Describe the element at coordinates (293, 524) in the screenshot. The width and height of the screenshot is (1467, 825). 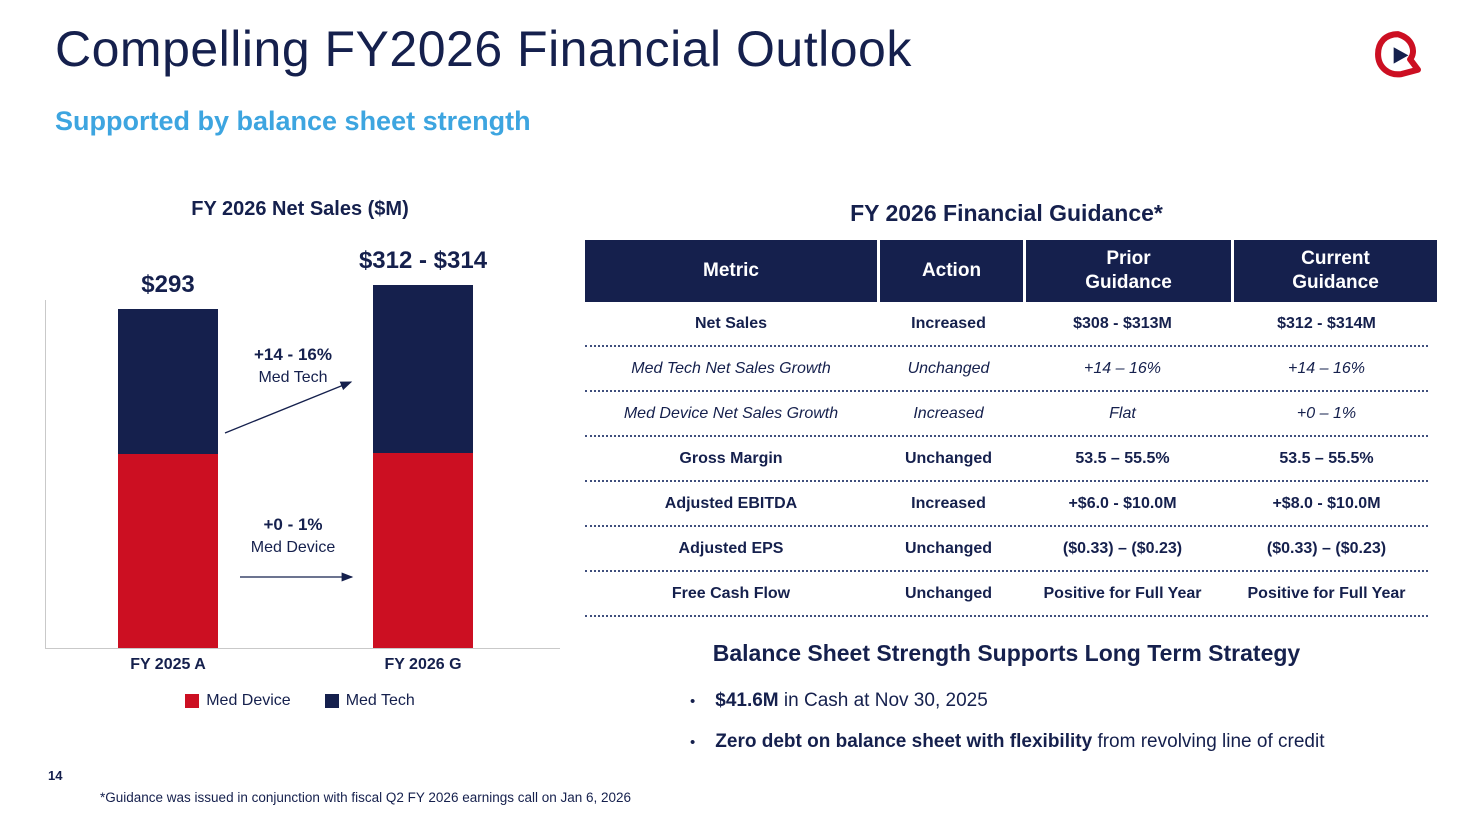
I see `annotation-value: +0 - 1%` at that location.